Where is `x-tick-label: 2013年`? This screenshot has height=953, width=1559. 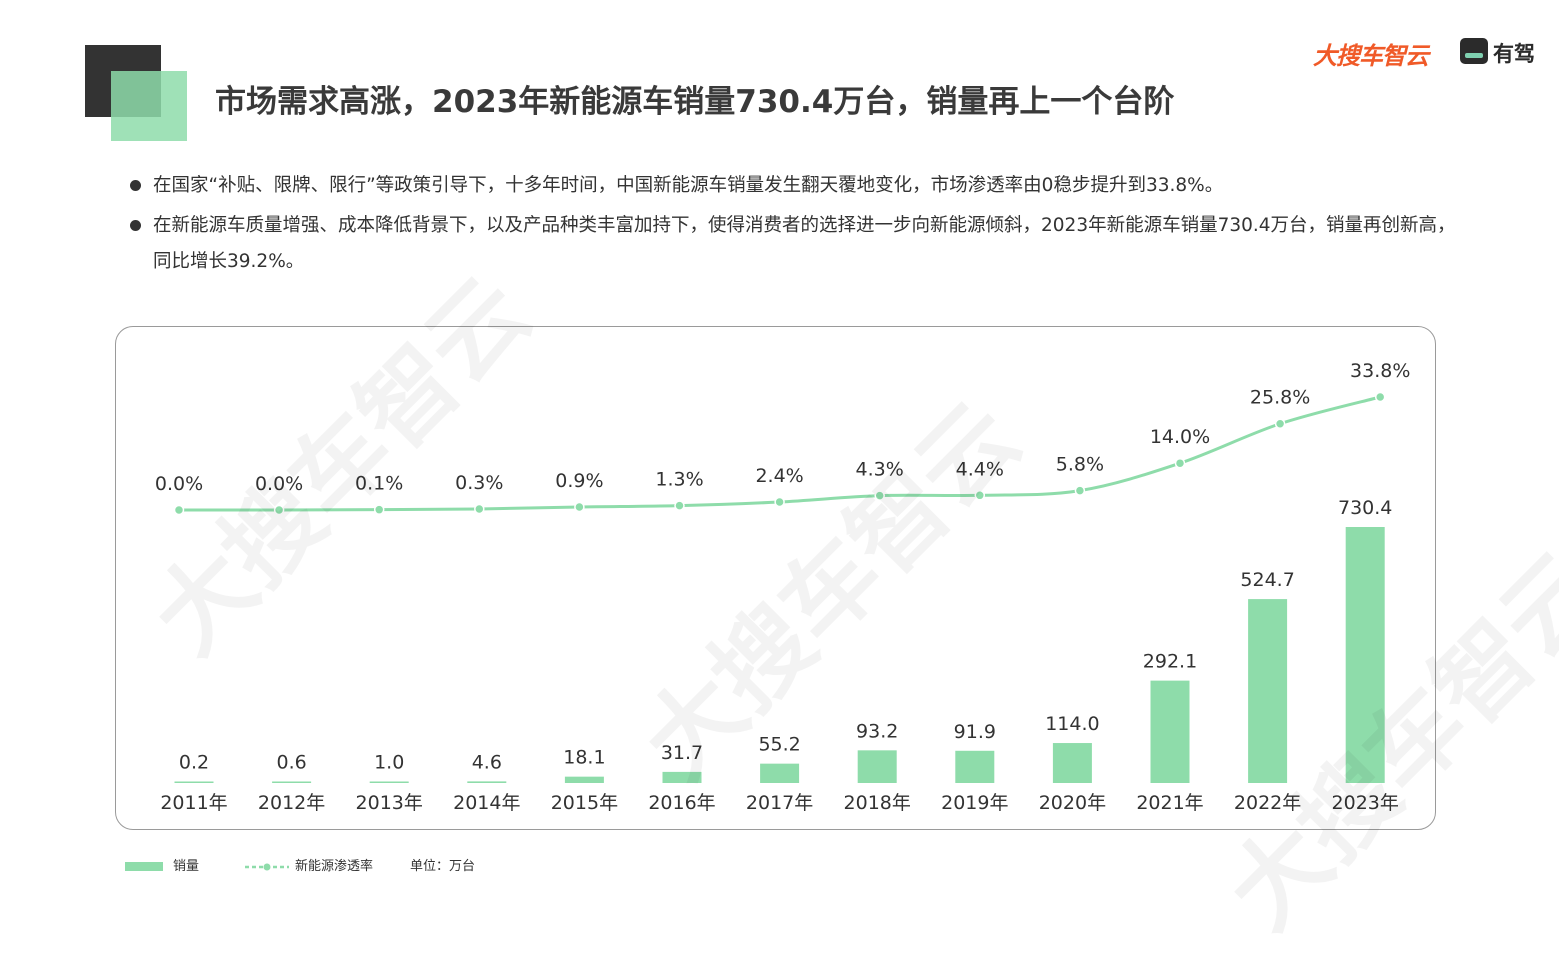 x-tick-label: 2013年 is located at coordinates (389, 803).